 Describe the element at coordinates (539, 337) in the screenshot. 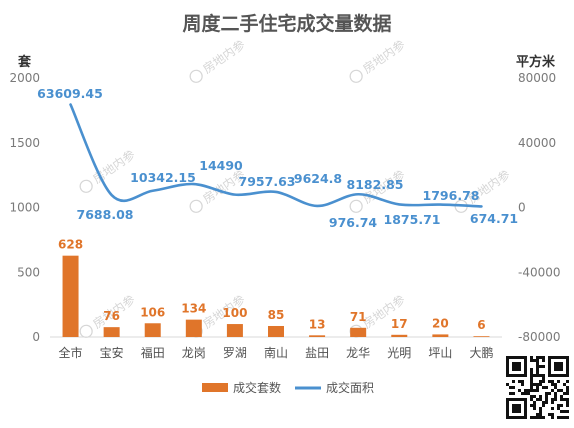

I see `right-tick-label: -80000` at that location.